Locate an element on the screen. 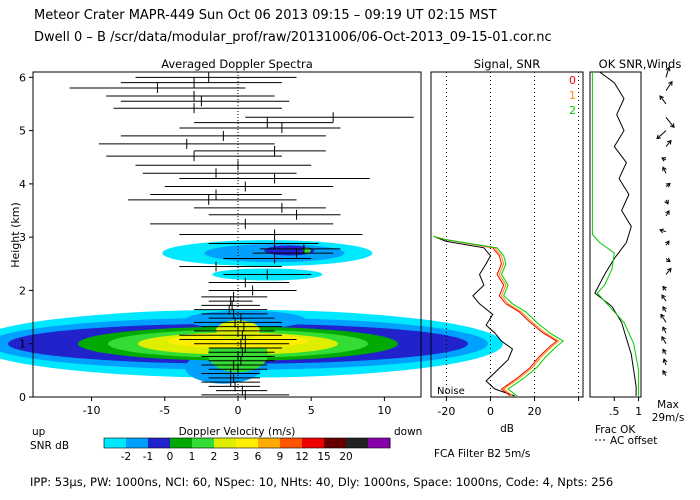 This screenshot has height=500, width=700. ok-series-snr_ok is located at coordinates (615, 234).